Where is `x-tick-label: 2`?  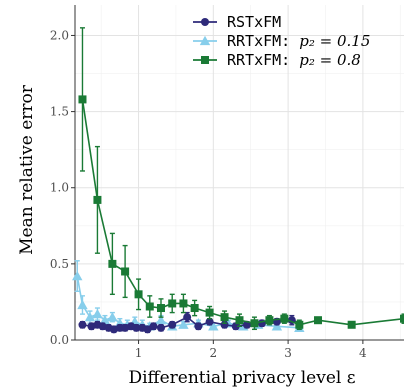
x-tick-label: 2 is located at coordinates (214, 353).